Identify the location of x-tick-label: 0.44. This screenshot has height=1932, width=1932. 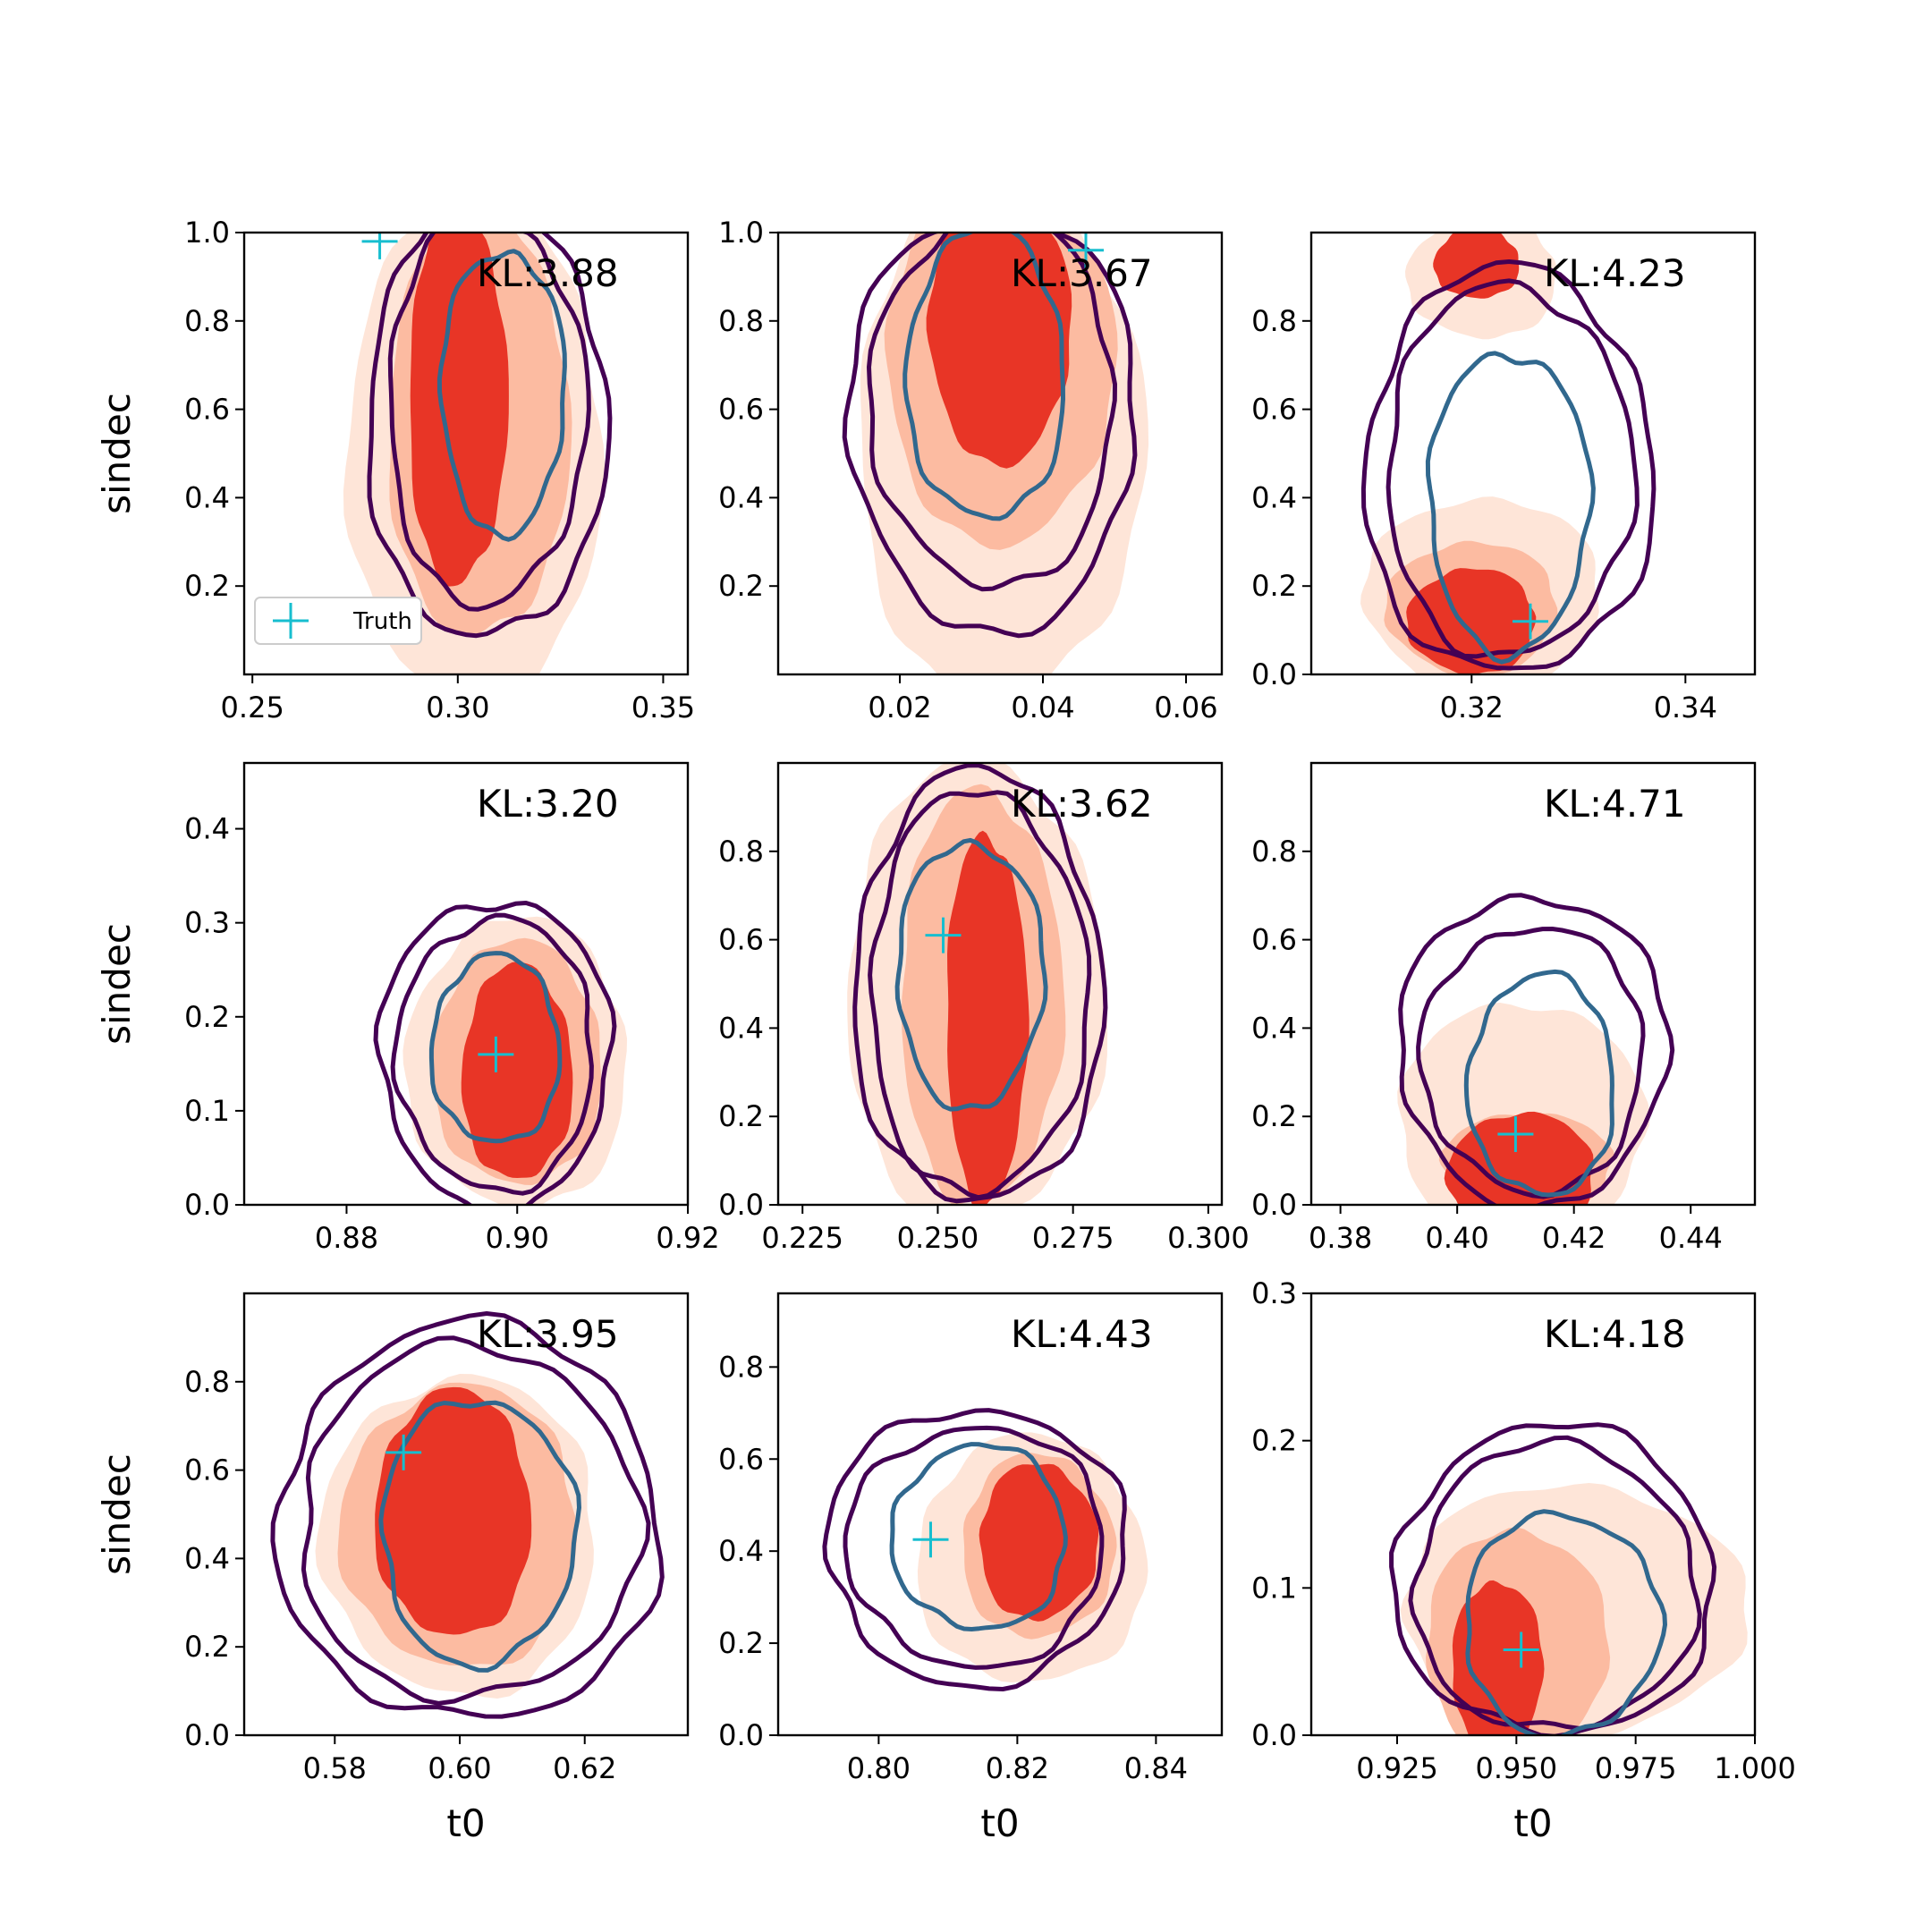
(1691, 1238).